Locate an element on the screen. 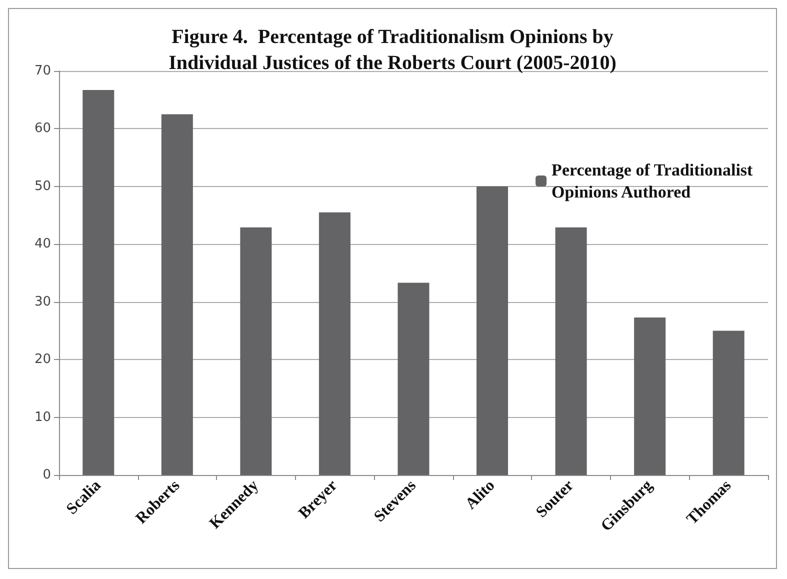  chart-title: Figure 4. Percentage of Traditionalism Opinions by Individual Justices of the Roberts Court (2005-2010) is located at coordinates (392, 50).